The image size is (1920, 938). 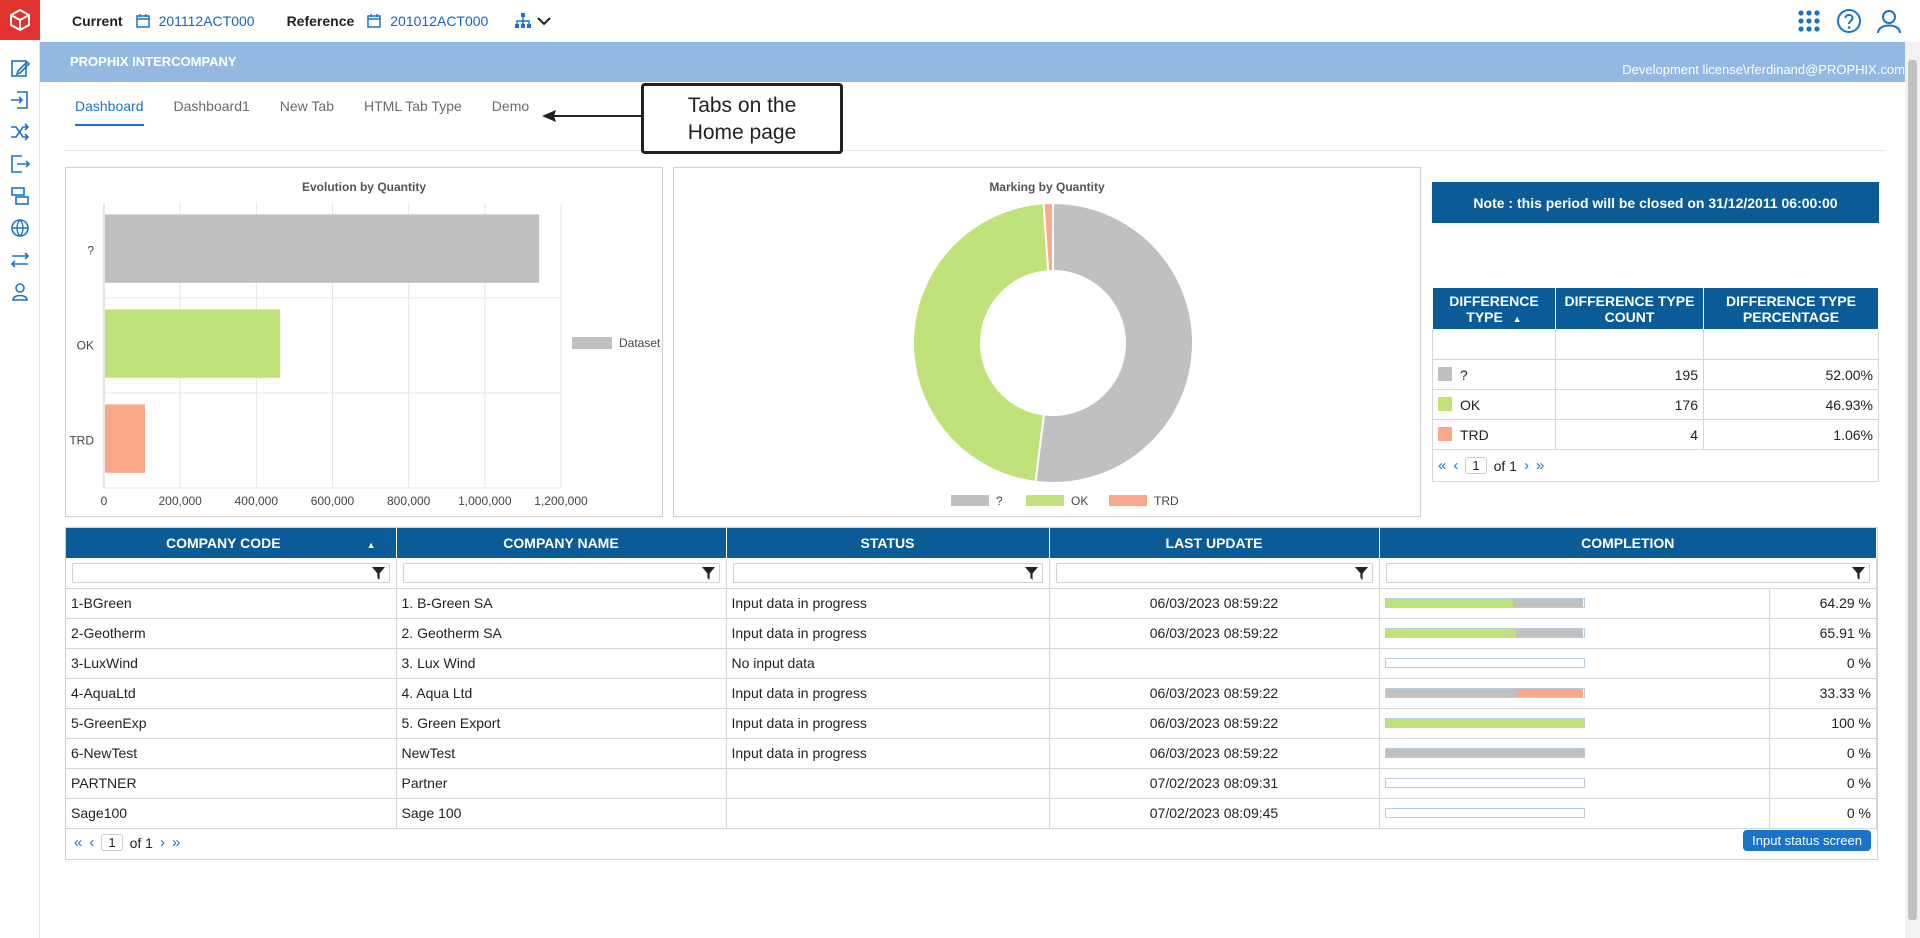 I want to click on legend-label: OK, so click(x=1079, y=501).